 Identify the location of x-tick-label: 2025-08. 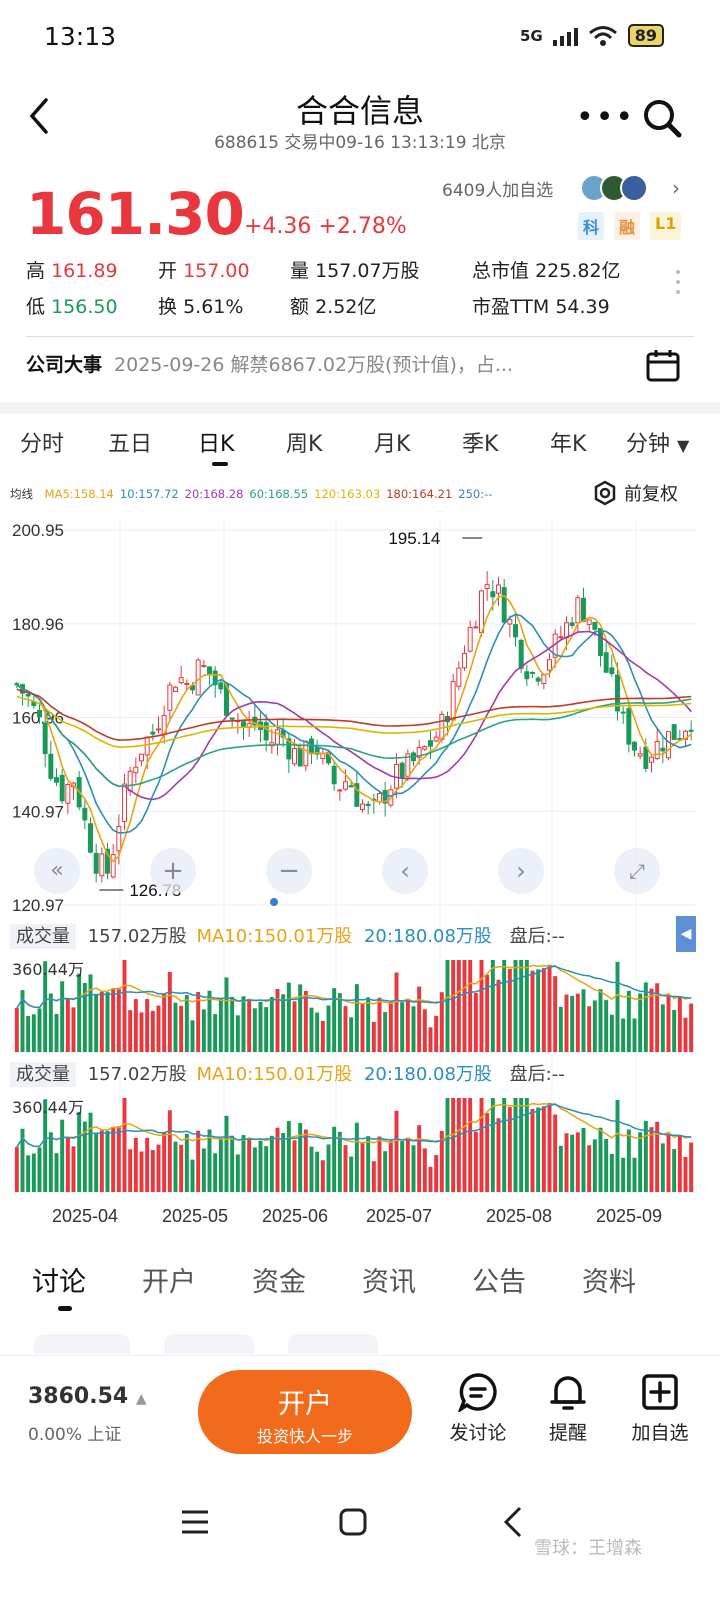
(519, 1216).